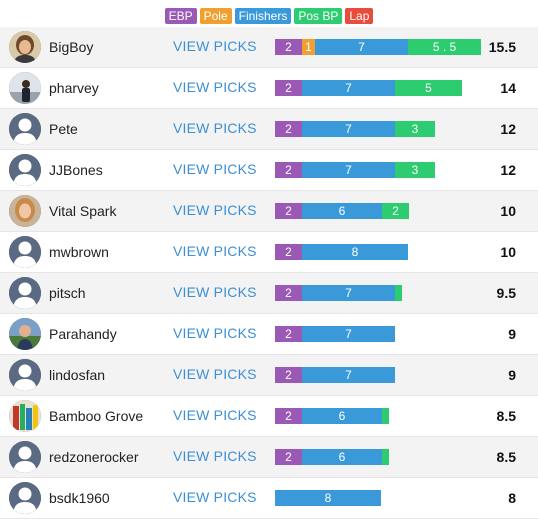  Describe the element at coordinates (512, 498) in the screenshot. I see `total-score: 8` at that location.